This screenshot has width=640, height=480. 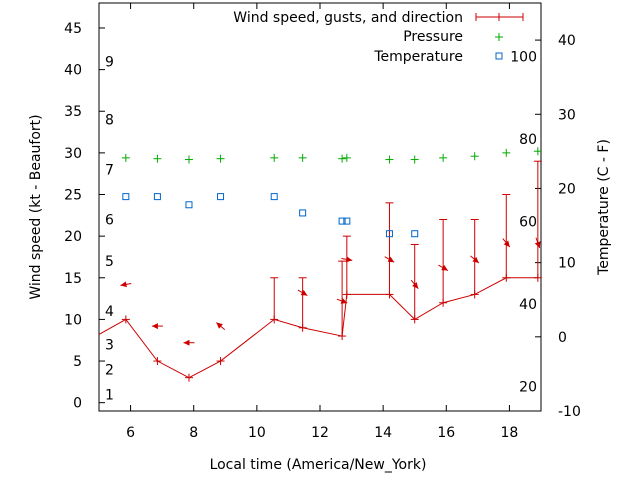 What do you see at coordinates (109, 345) in the screenshot?
I see `beaufort-label: 3` at bounding box center [109, 345].